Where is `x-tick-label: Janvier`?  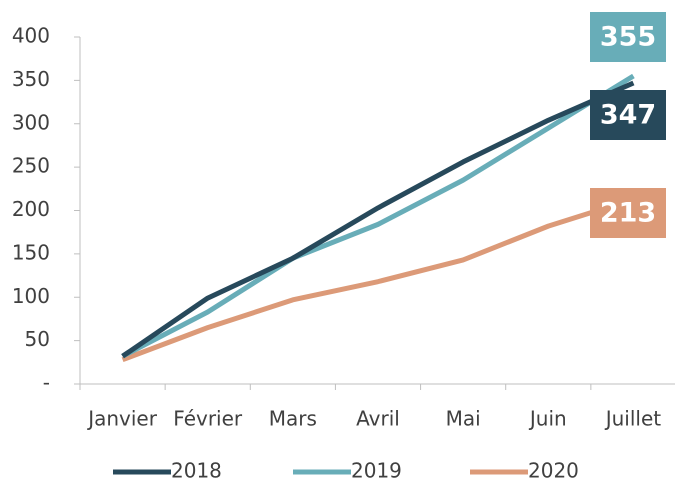 x-tick-label: Janvier is located at coordinates (122, 419).